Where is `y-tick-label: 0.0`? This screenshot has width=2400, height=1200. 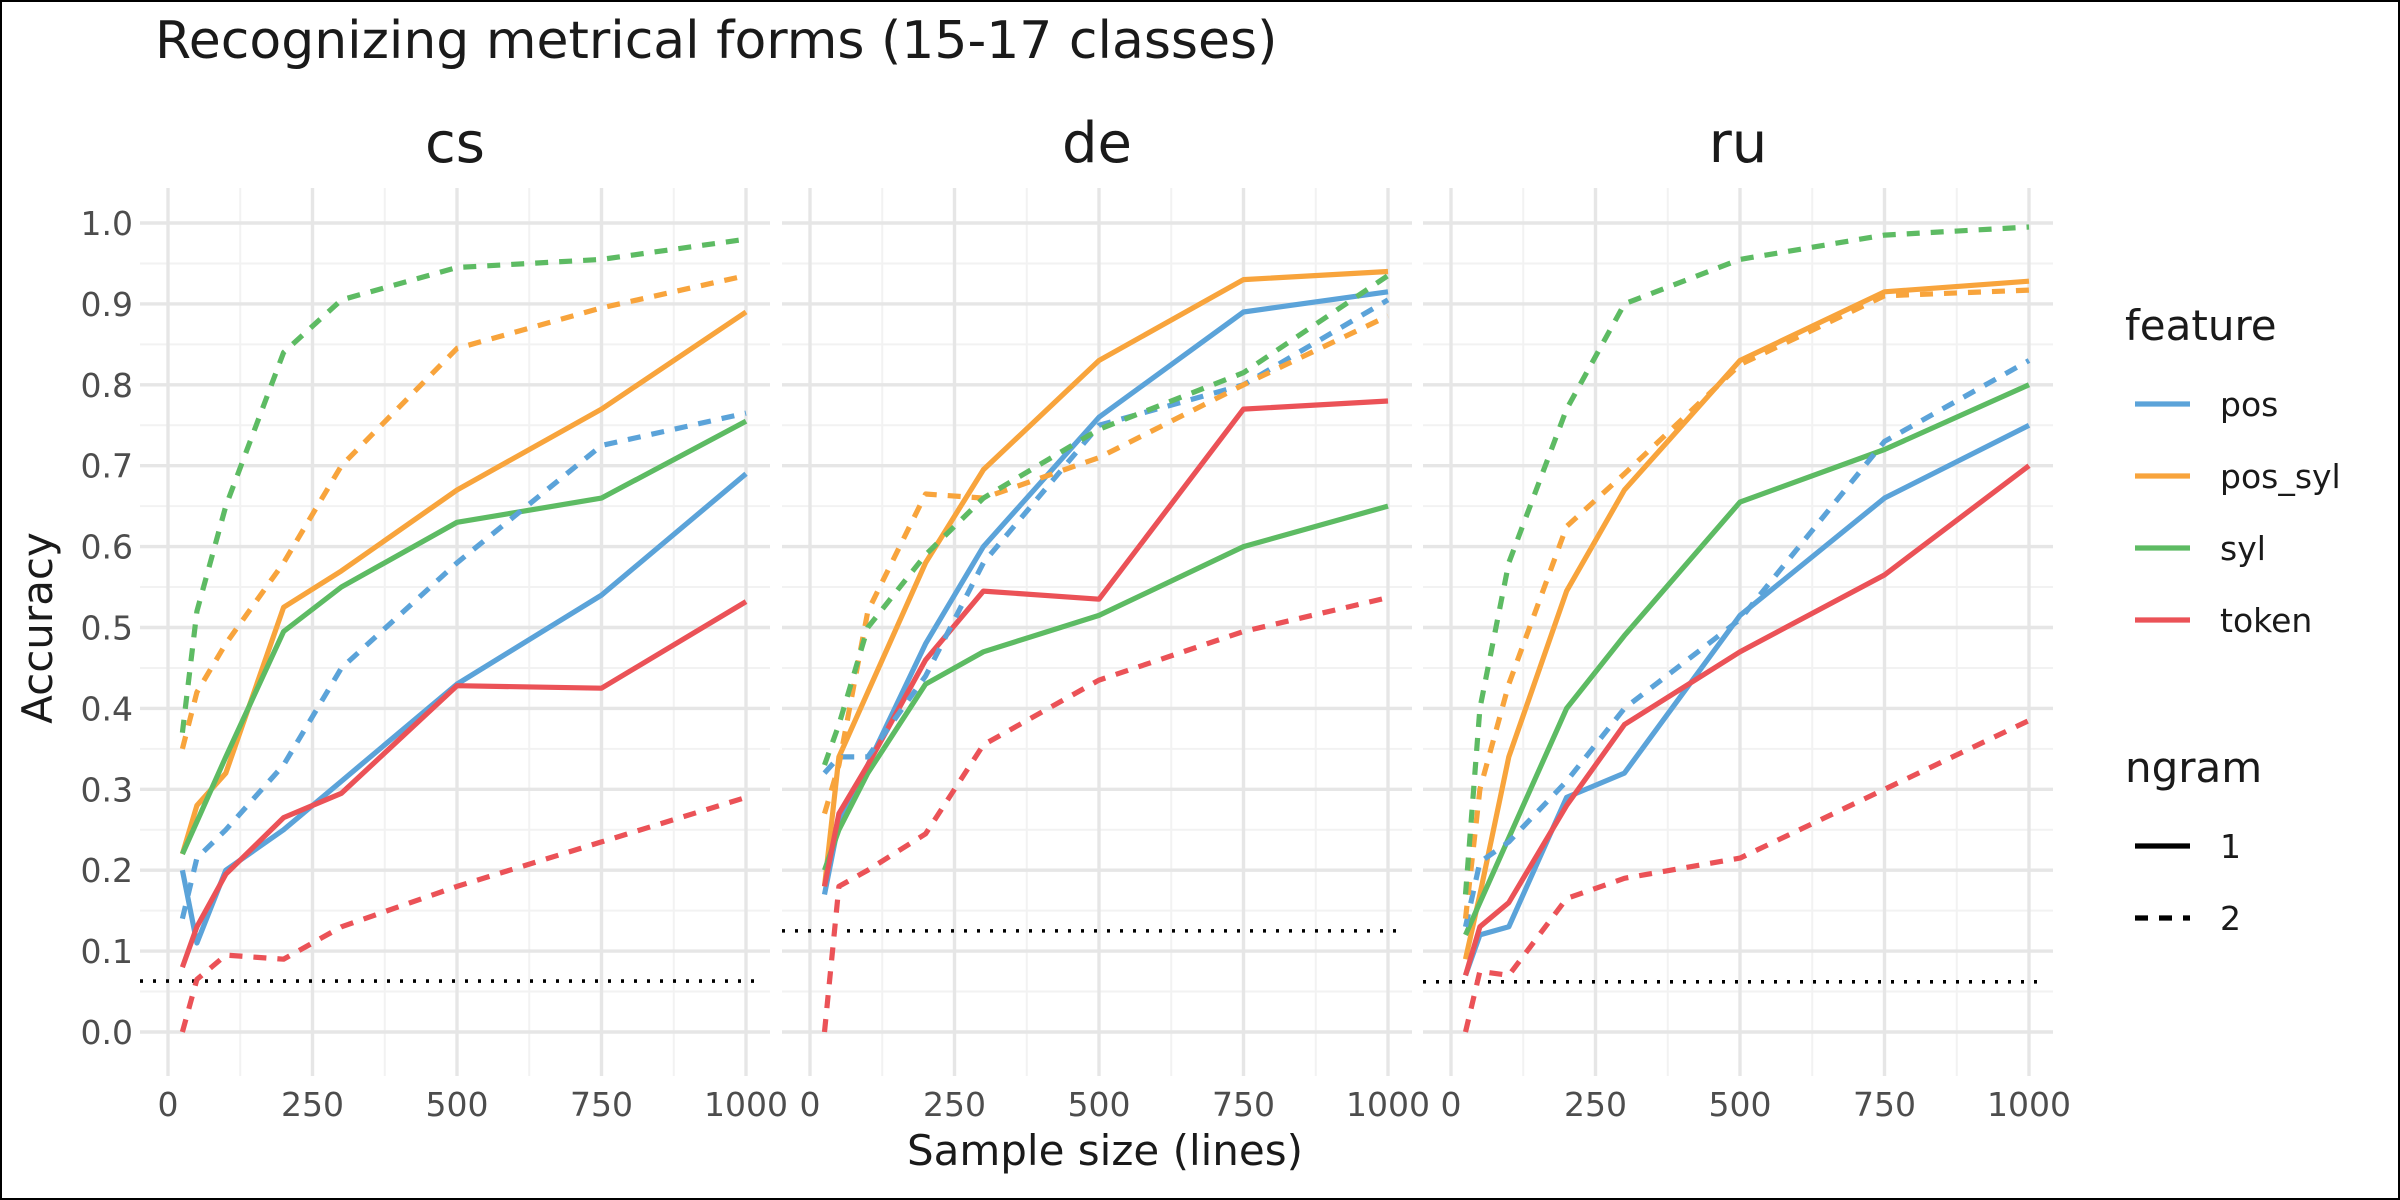
y-tick-label: 0.0 is located at coordinates (107, 1032).